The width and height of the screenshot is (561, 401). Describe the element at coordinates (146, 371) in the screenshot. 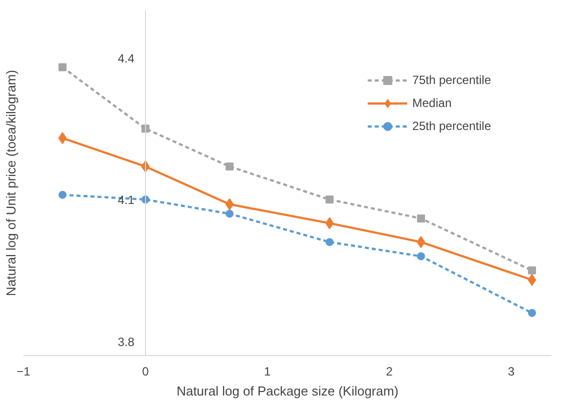

I see `x-tick-label: 0` at that location.